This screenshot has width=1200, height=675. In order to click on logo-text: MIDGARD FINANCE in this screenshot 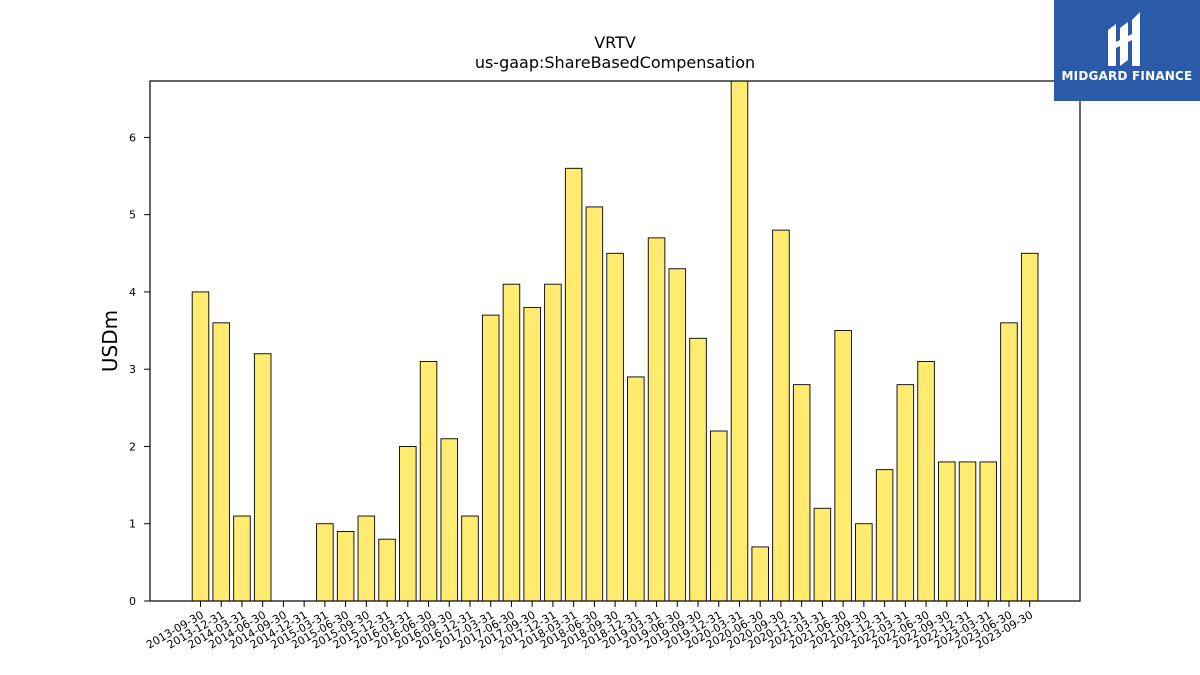, I will do `click(1127, 76)`.